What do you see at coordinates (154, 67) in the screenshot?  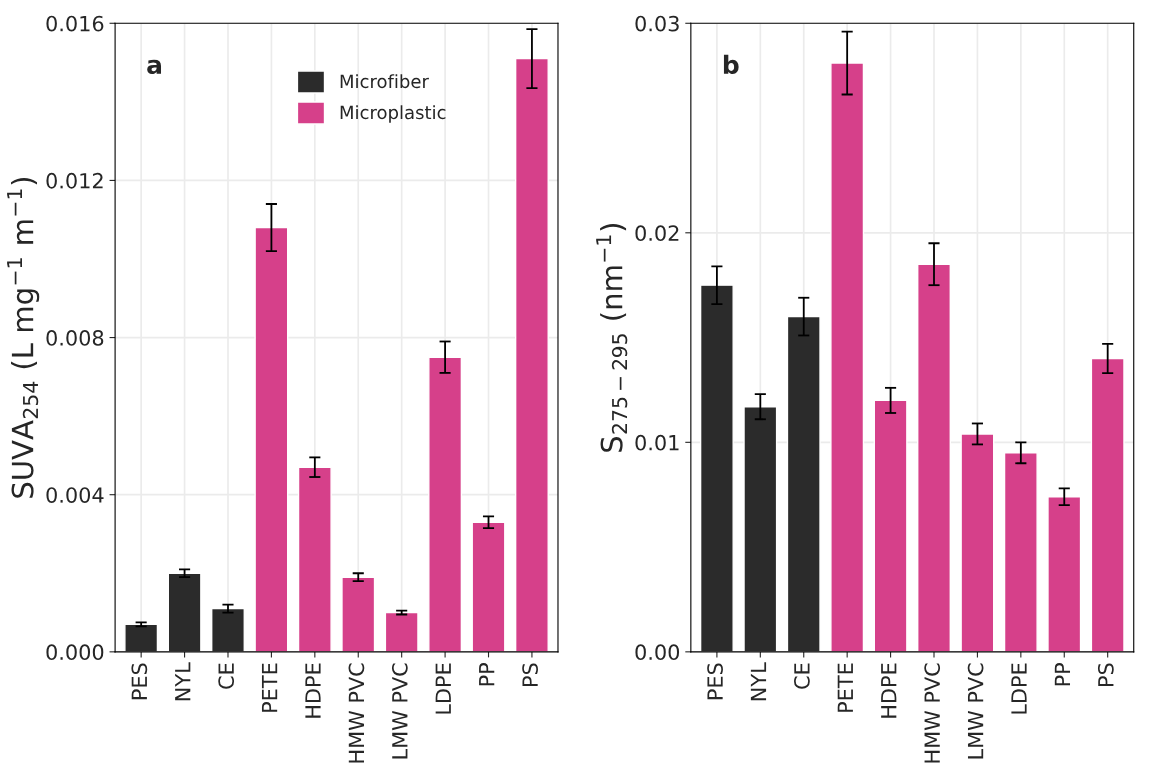 I see `annotation: a` at bounding box center [154, 67].